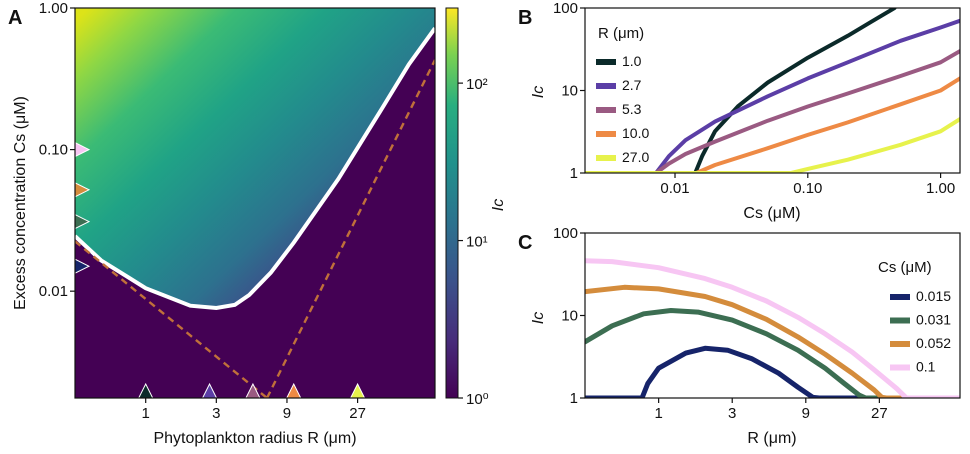 The image size is (970, 454). I want to click on concentration-markers, so click(83, 208).